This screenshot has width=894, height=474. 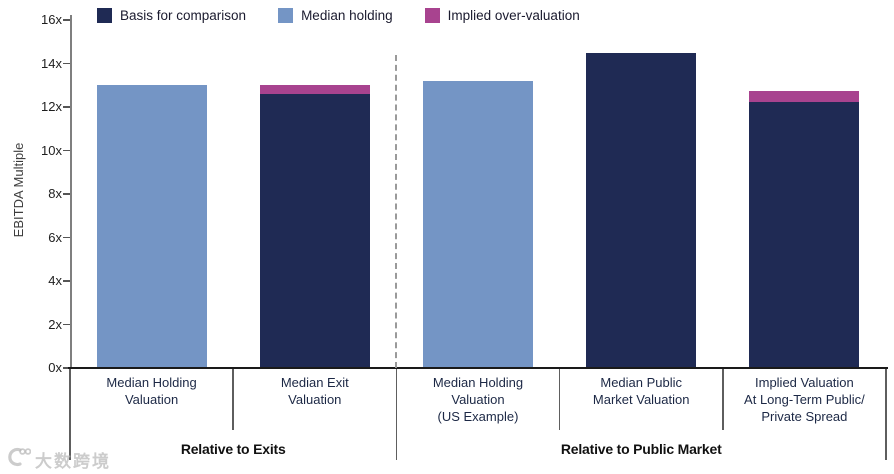 I want to click on y-tick-label: 4x, so click(x=55, y=280).